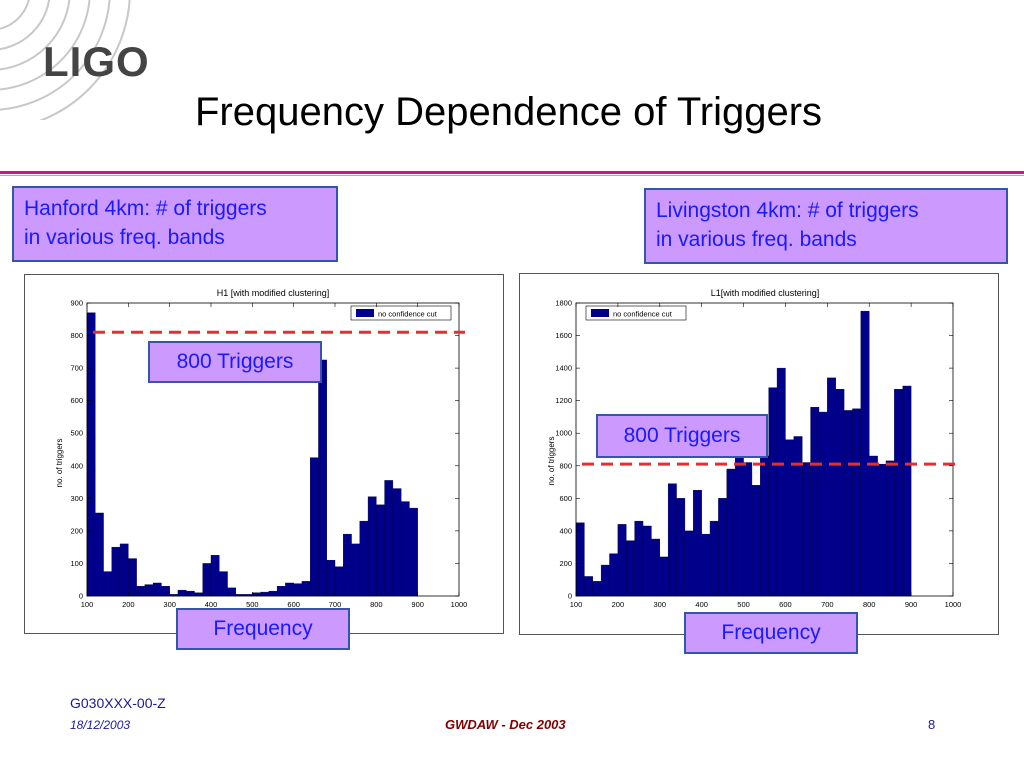 Image resolution: width=1024 pixels, height=768 pixels. What do you see at coordinates (512, 175) in the screenshot?
I see `title-divider-shadow` at bounding box center [512, 175].